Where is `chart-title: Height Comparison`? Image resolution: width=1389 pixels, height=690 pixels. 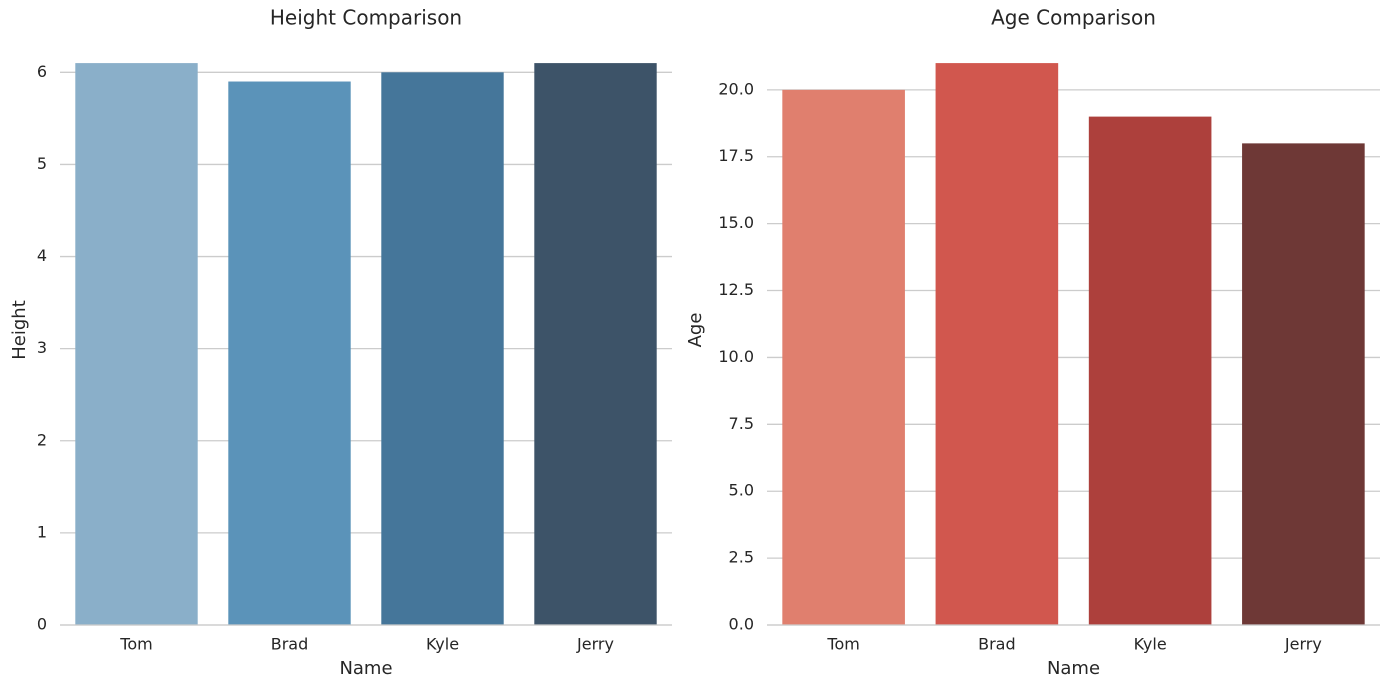 chart-title: Height Comparison is located at coordinates (366, 18).